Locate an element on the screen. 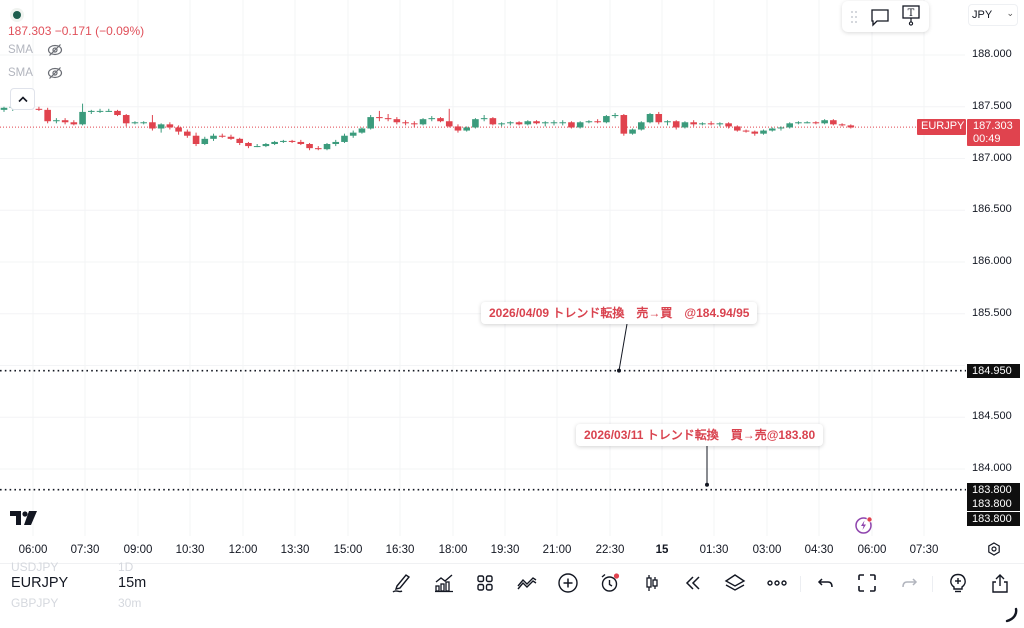  last-price-tag: 187.303 00:49 is located at coordinates (993, 132).